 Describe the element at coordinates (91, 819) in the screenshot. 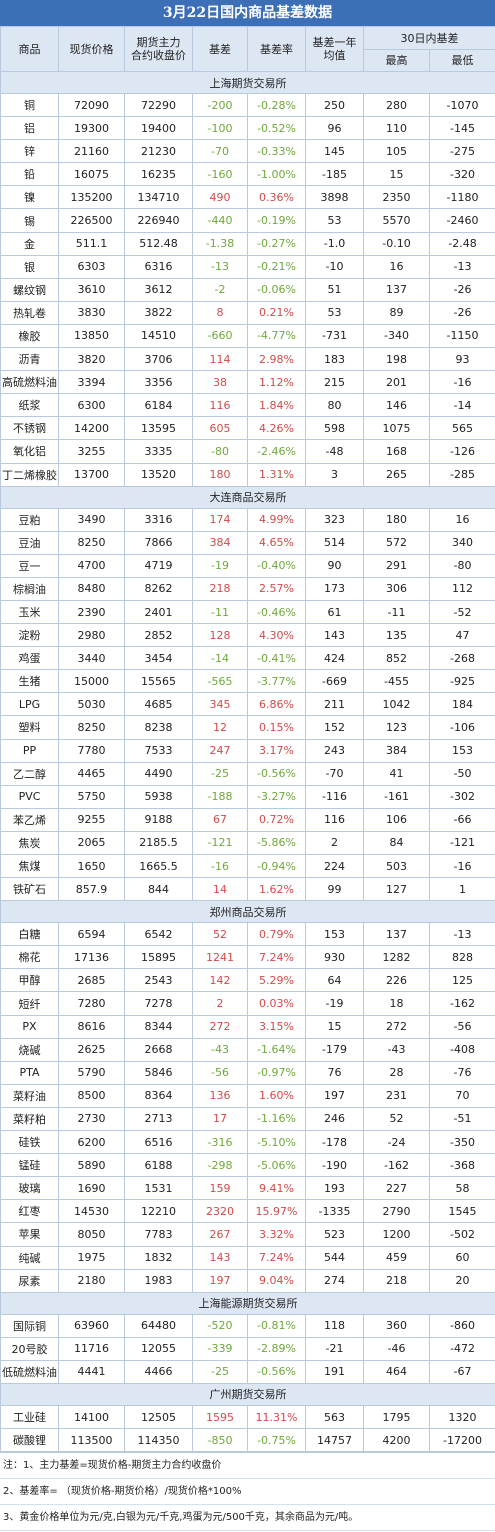

I see `cell-spot-price: 9255` at that location.